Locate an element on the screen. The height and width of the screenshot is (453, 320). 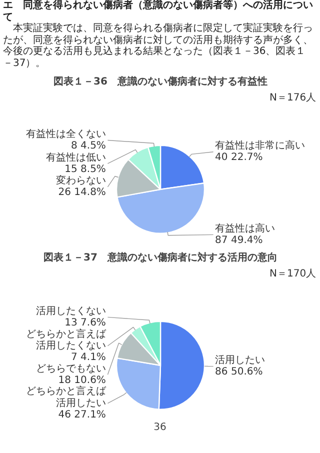
slice-label: どちらかと言えば活用したい is located at coordinates (66, 397).